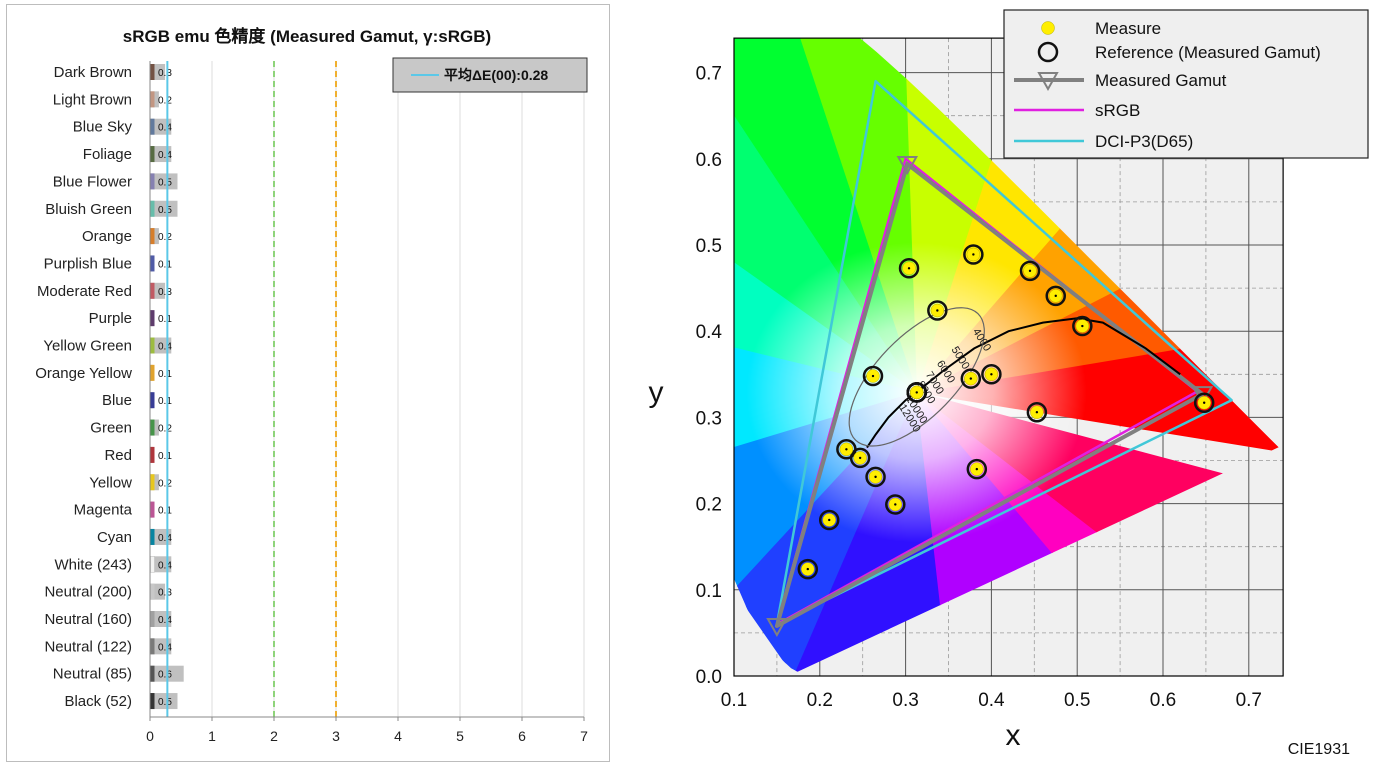 The image size is (1378, 765). What do you see at coordinates (307, 36) in the screenshot?
I see `bar-chart-title: sRGB emu 色精度 (Measured Gamut, γ:sRGB)` at bounding box center [307, 36].